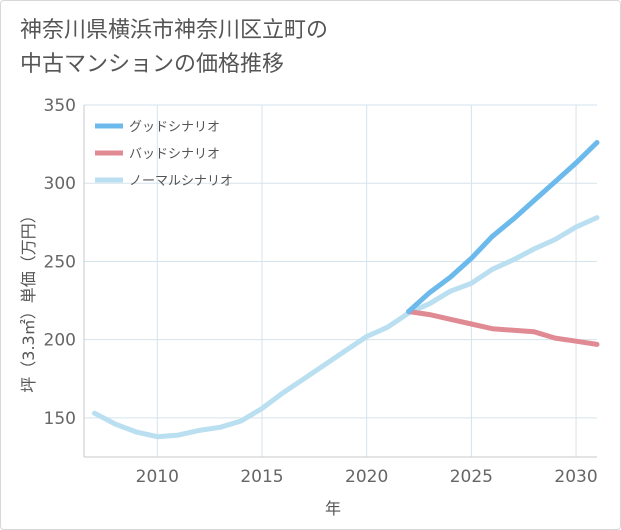 This screenshot has width=621, height=530. I want to click on x-axis-title: 年, so click(333, 508).